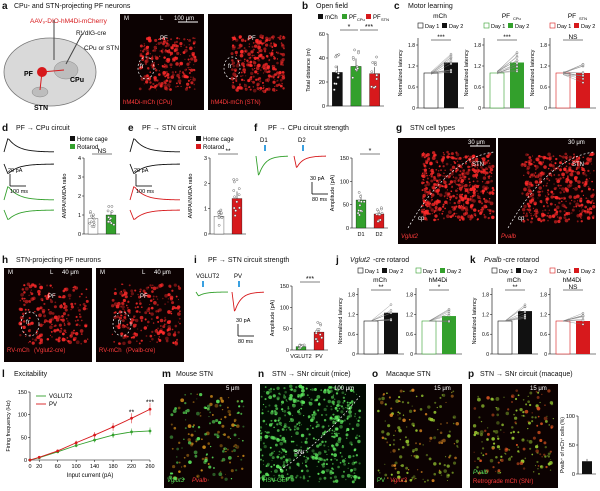  I want to click on legend-label: PF, so click(377, 18).